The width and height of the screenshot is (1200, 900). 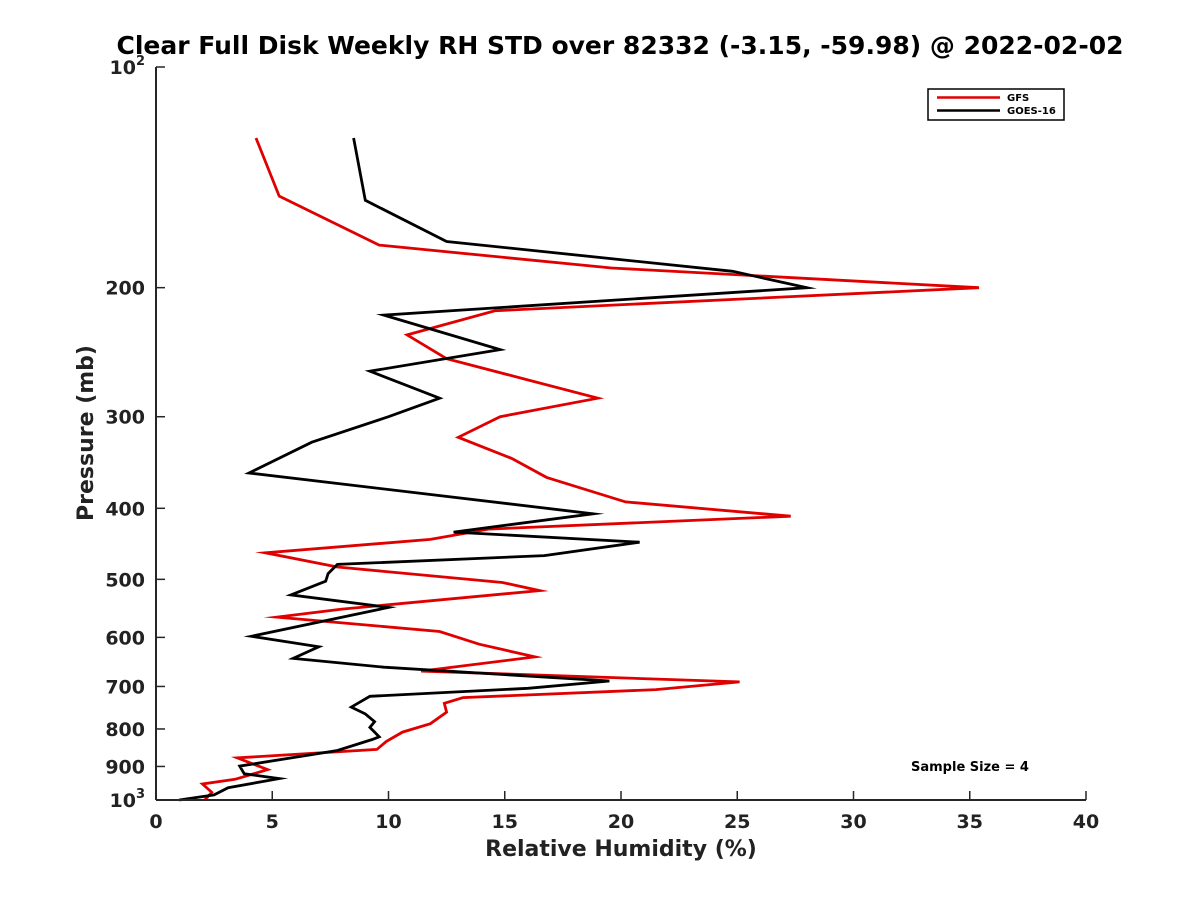 What do you see at coordinates (1018, 98) in the screenshot?
I see `legend-label-gfs: GFS` at bounding box center [1018, 98].